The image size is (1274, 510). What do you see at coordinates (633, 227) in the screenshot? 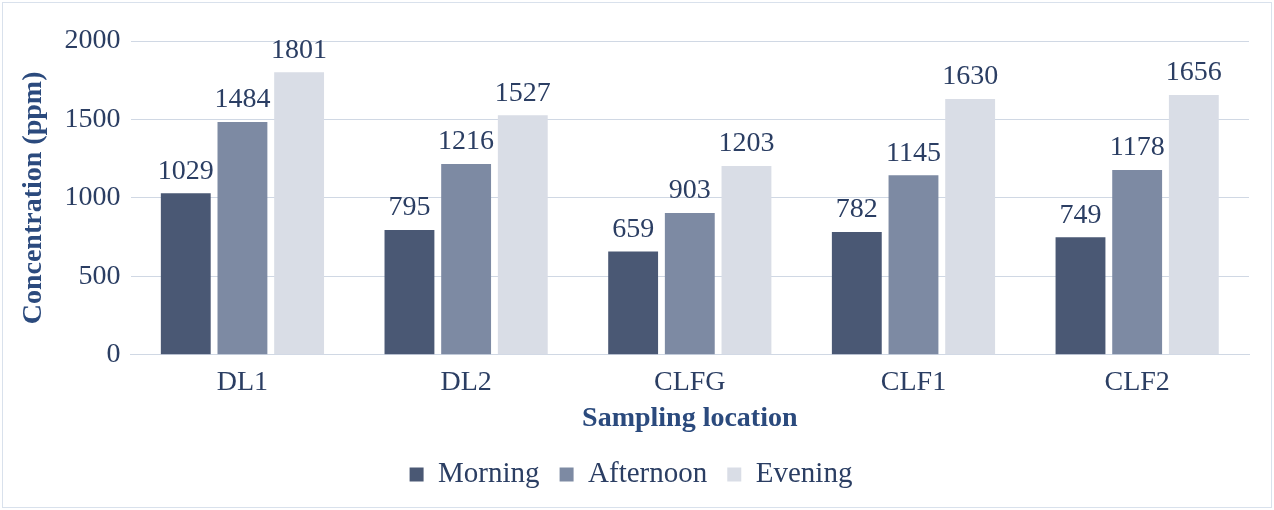
I see `data-label: 659` at bounding box center [633, 227].